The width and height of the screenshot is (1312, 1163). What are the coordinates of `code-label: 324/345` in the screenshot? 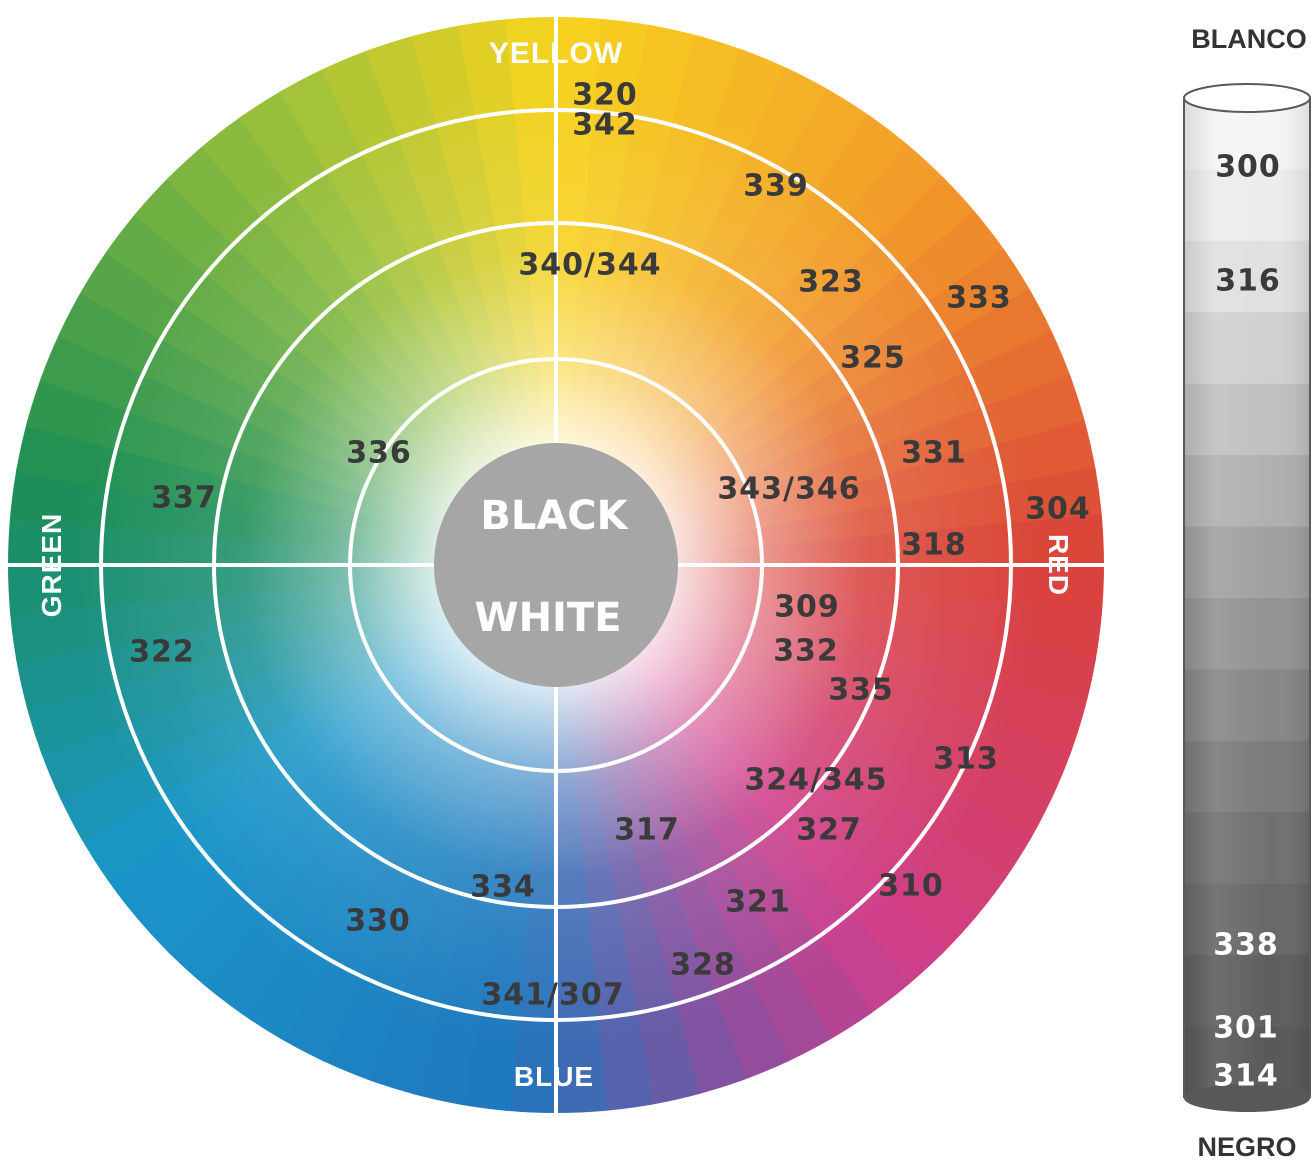 It's located at (816, 780).